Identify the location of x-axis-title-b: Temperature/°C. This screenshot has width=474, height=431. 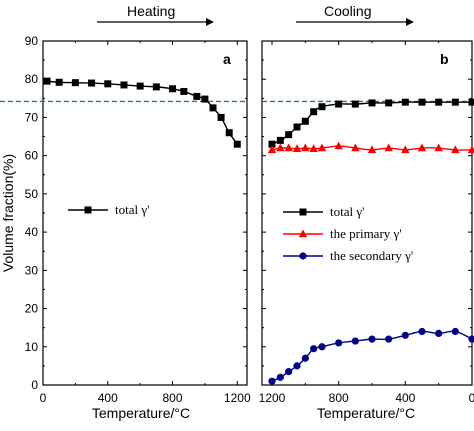
(366, 413).